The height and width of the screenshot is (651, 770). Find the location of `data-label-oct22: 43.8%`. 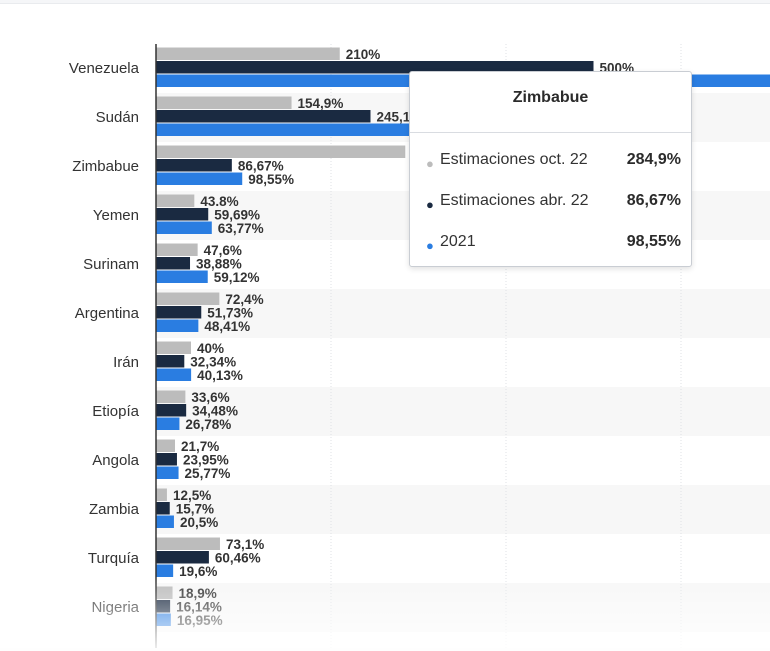

data-label-oct22: 43.8% is located at coordinates (219, 201).